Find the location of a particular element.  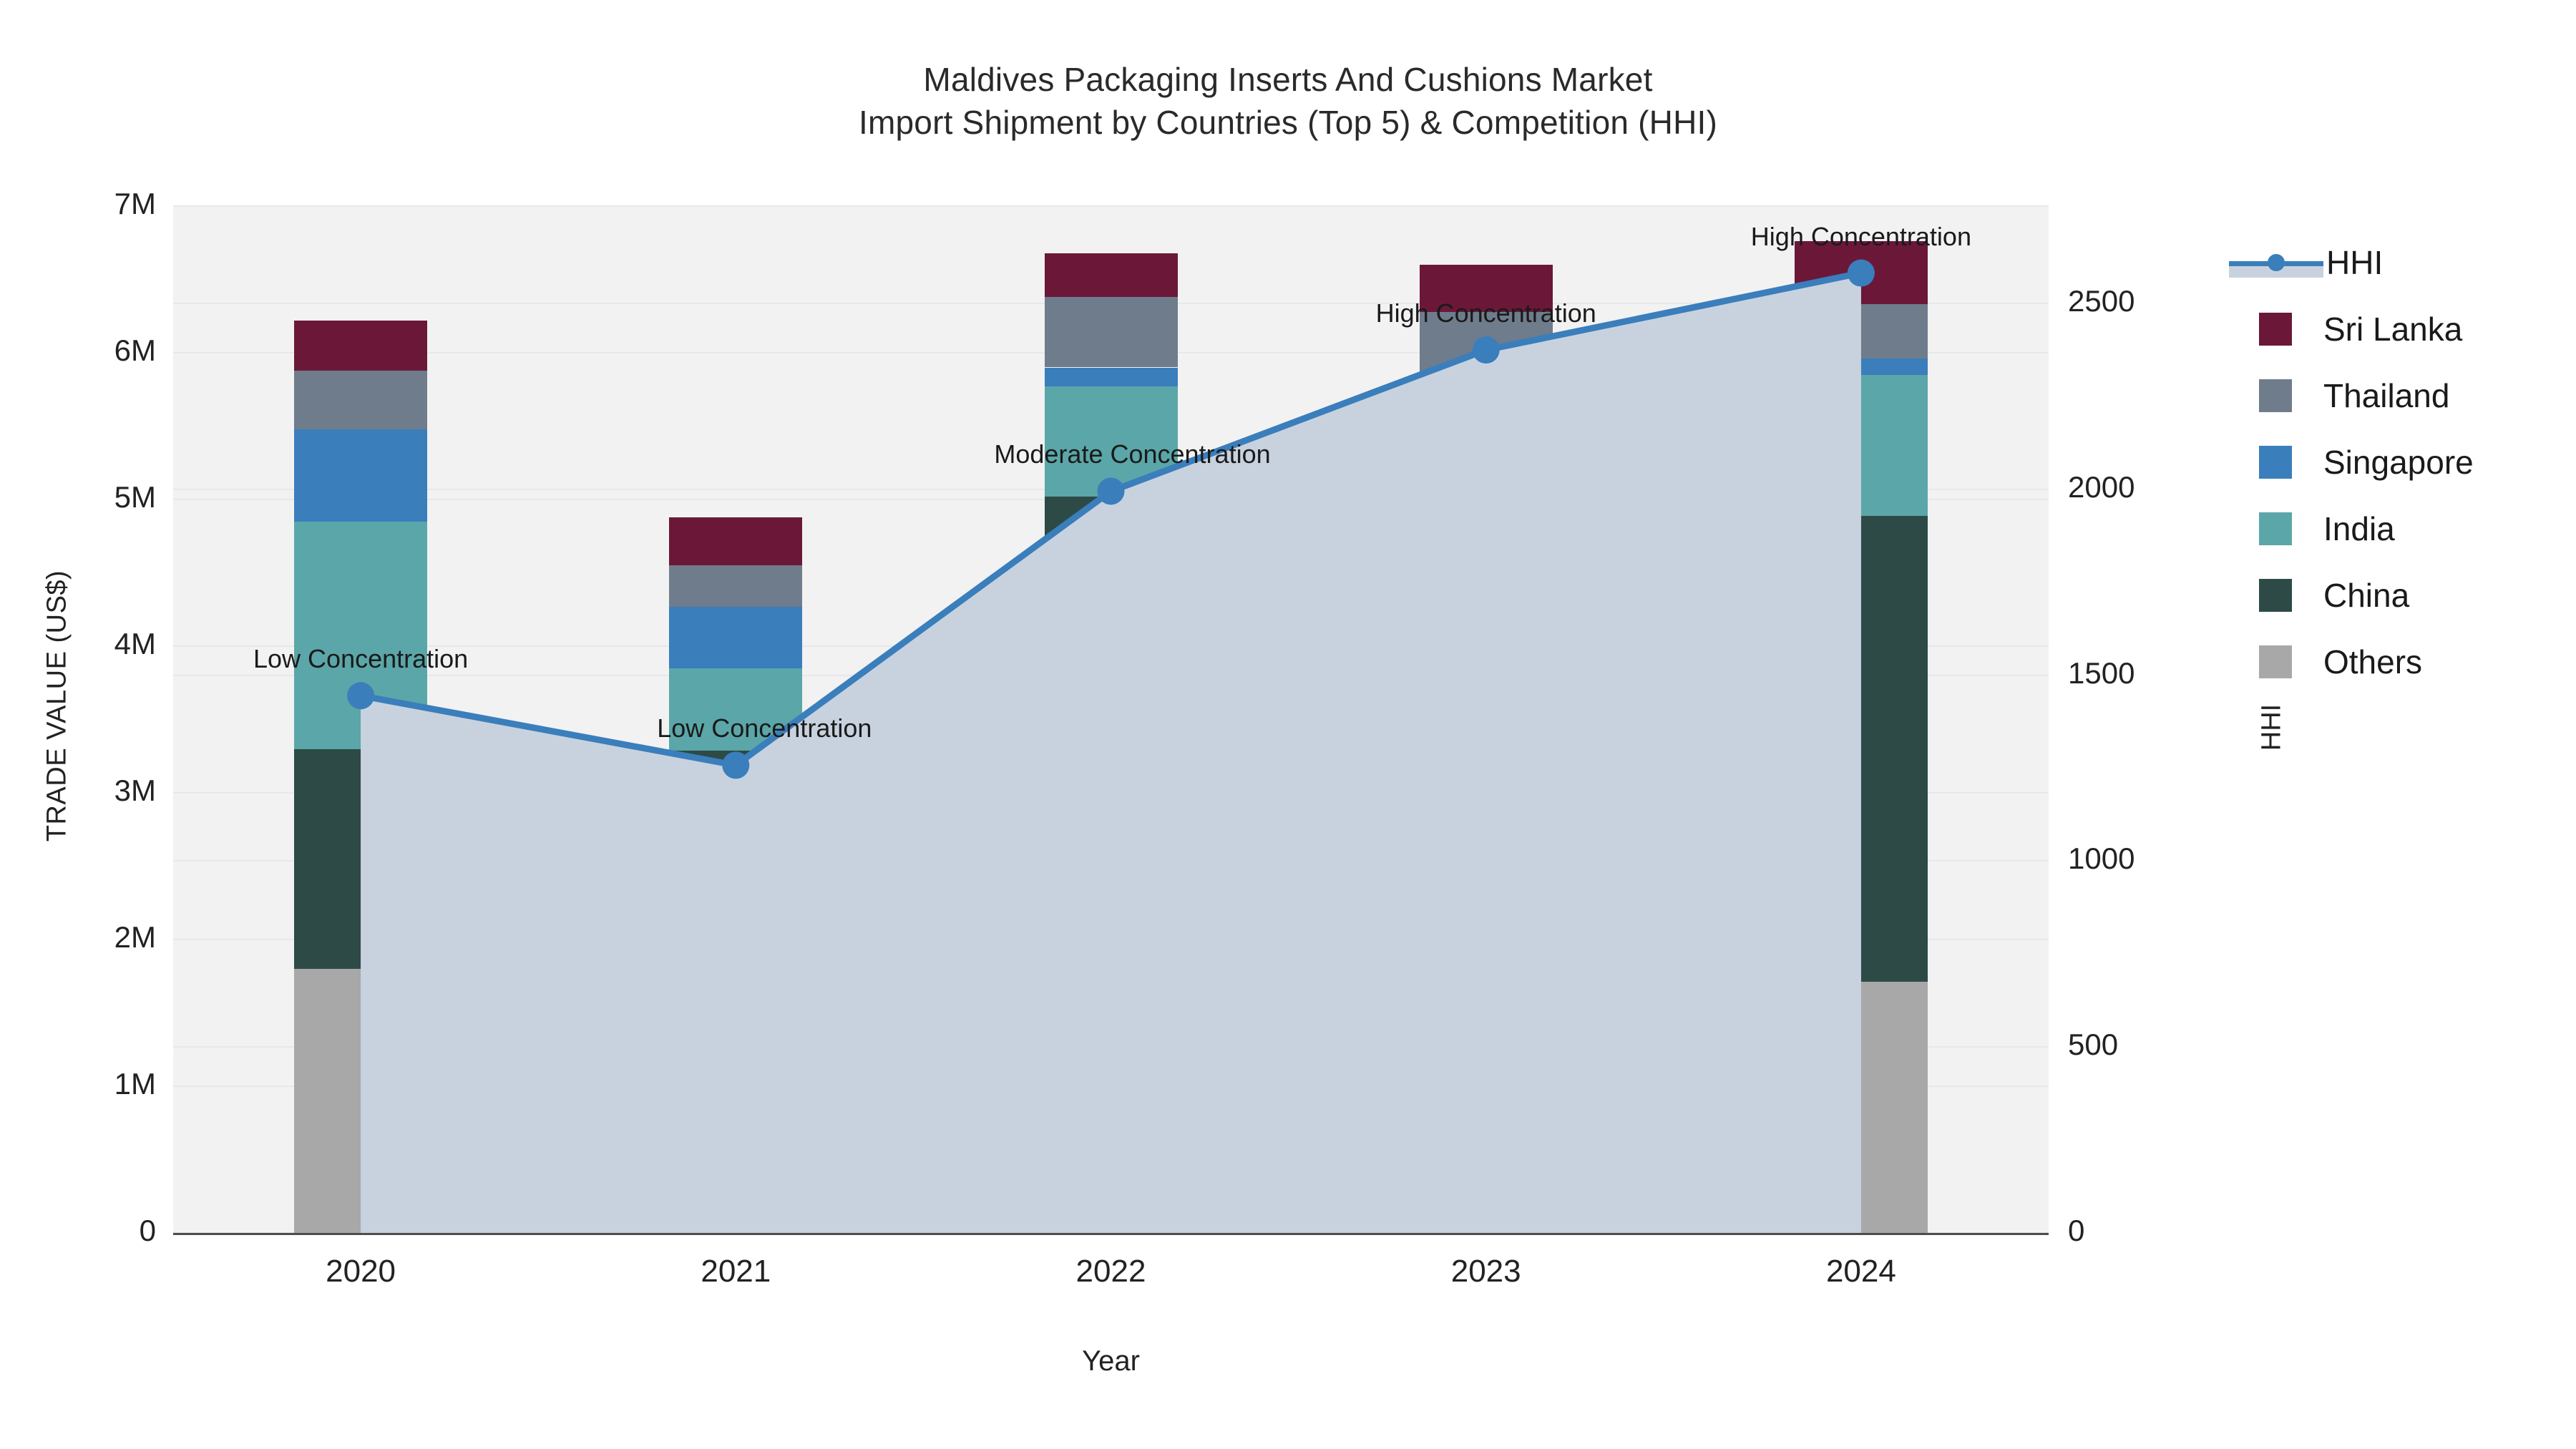

legend-item-china: China is located at coordinates (2397, 595).